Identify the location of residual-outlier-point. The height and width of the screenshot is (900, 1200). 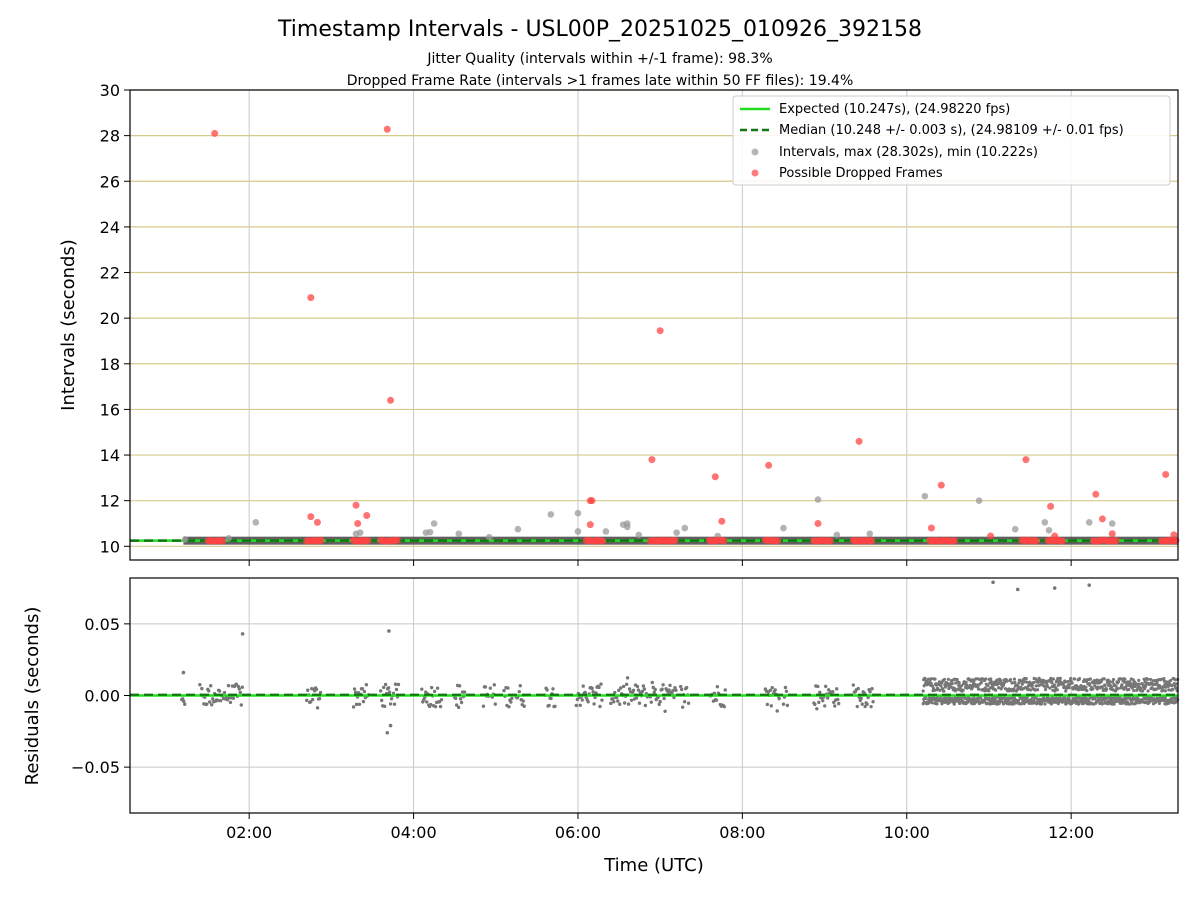
(993, 582).